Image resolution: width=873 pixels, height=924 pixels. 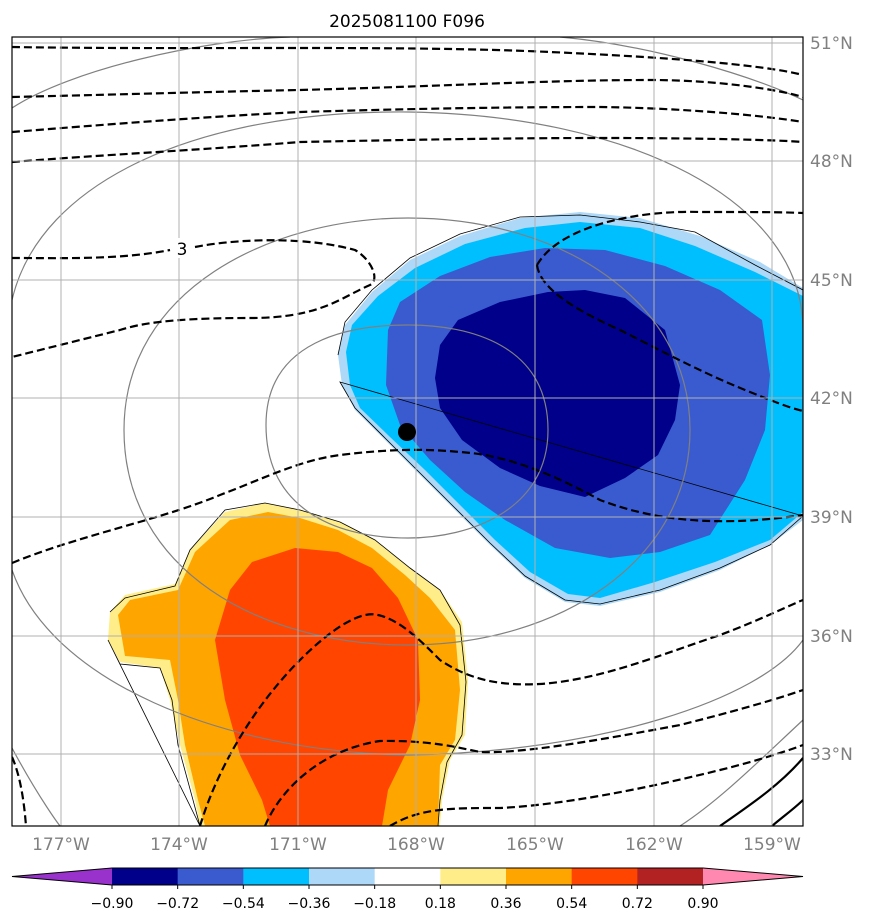 I want to click on anomaly-outline-positive, so click(x=287, y=664).